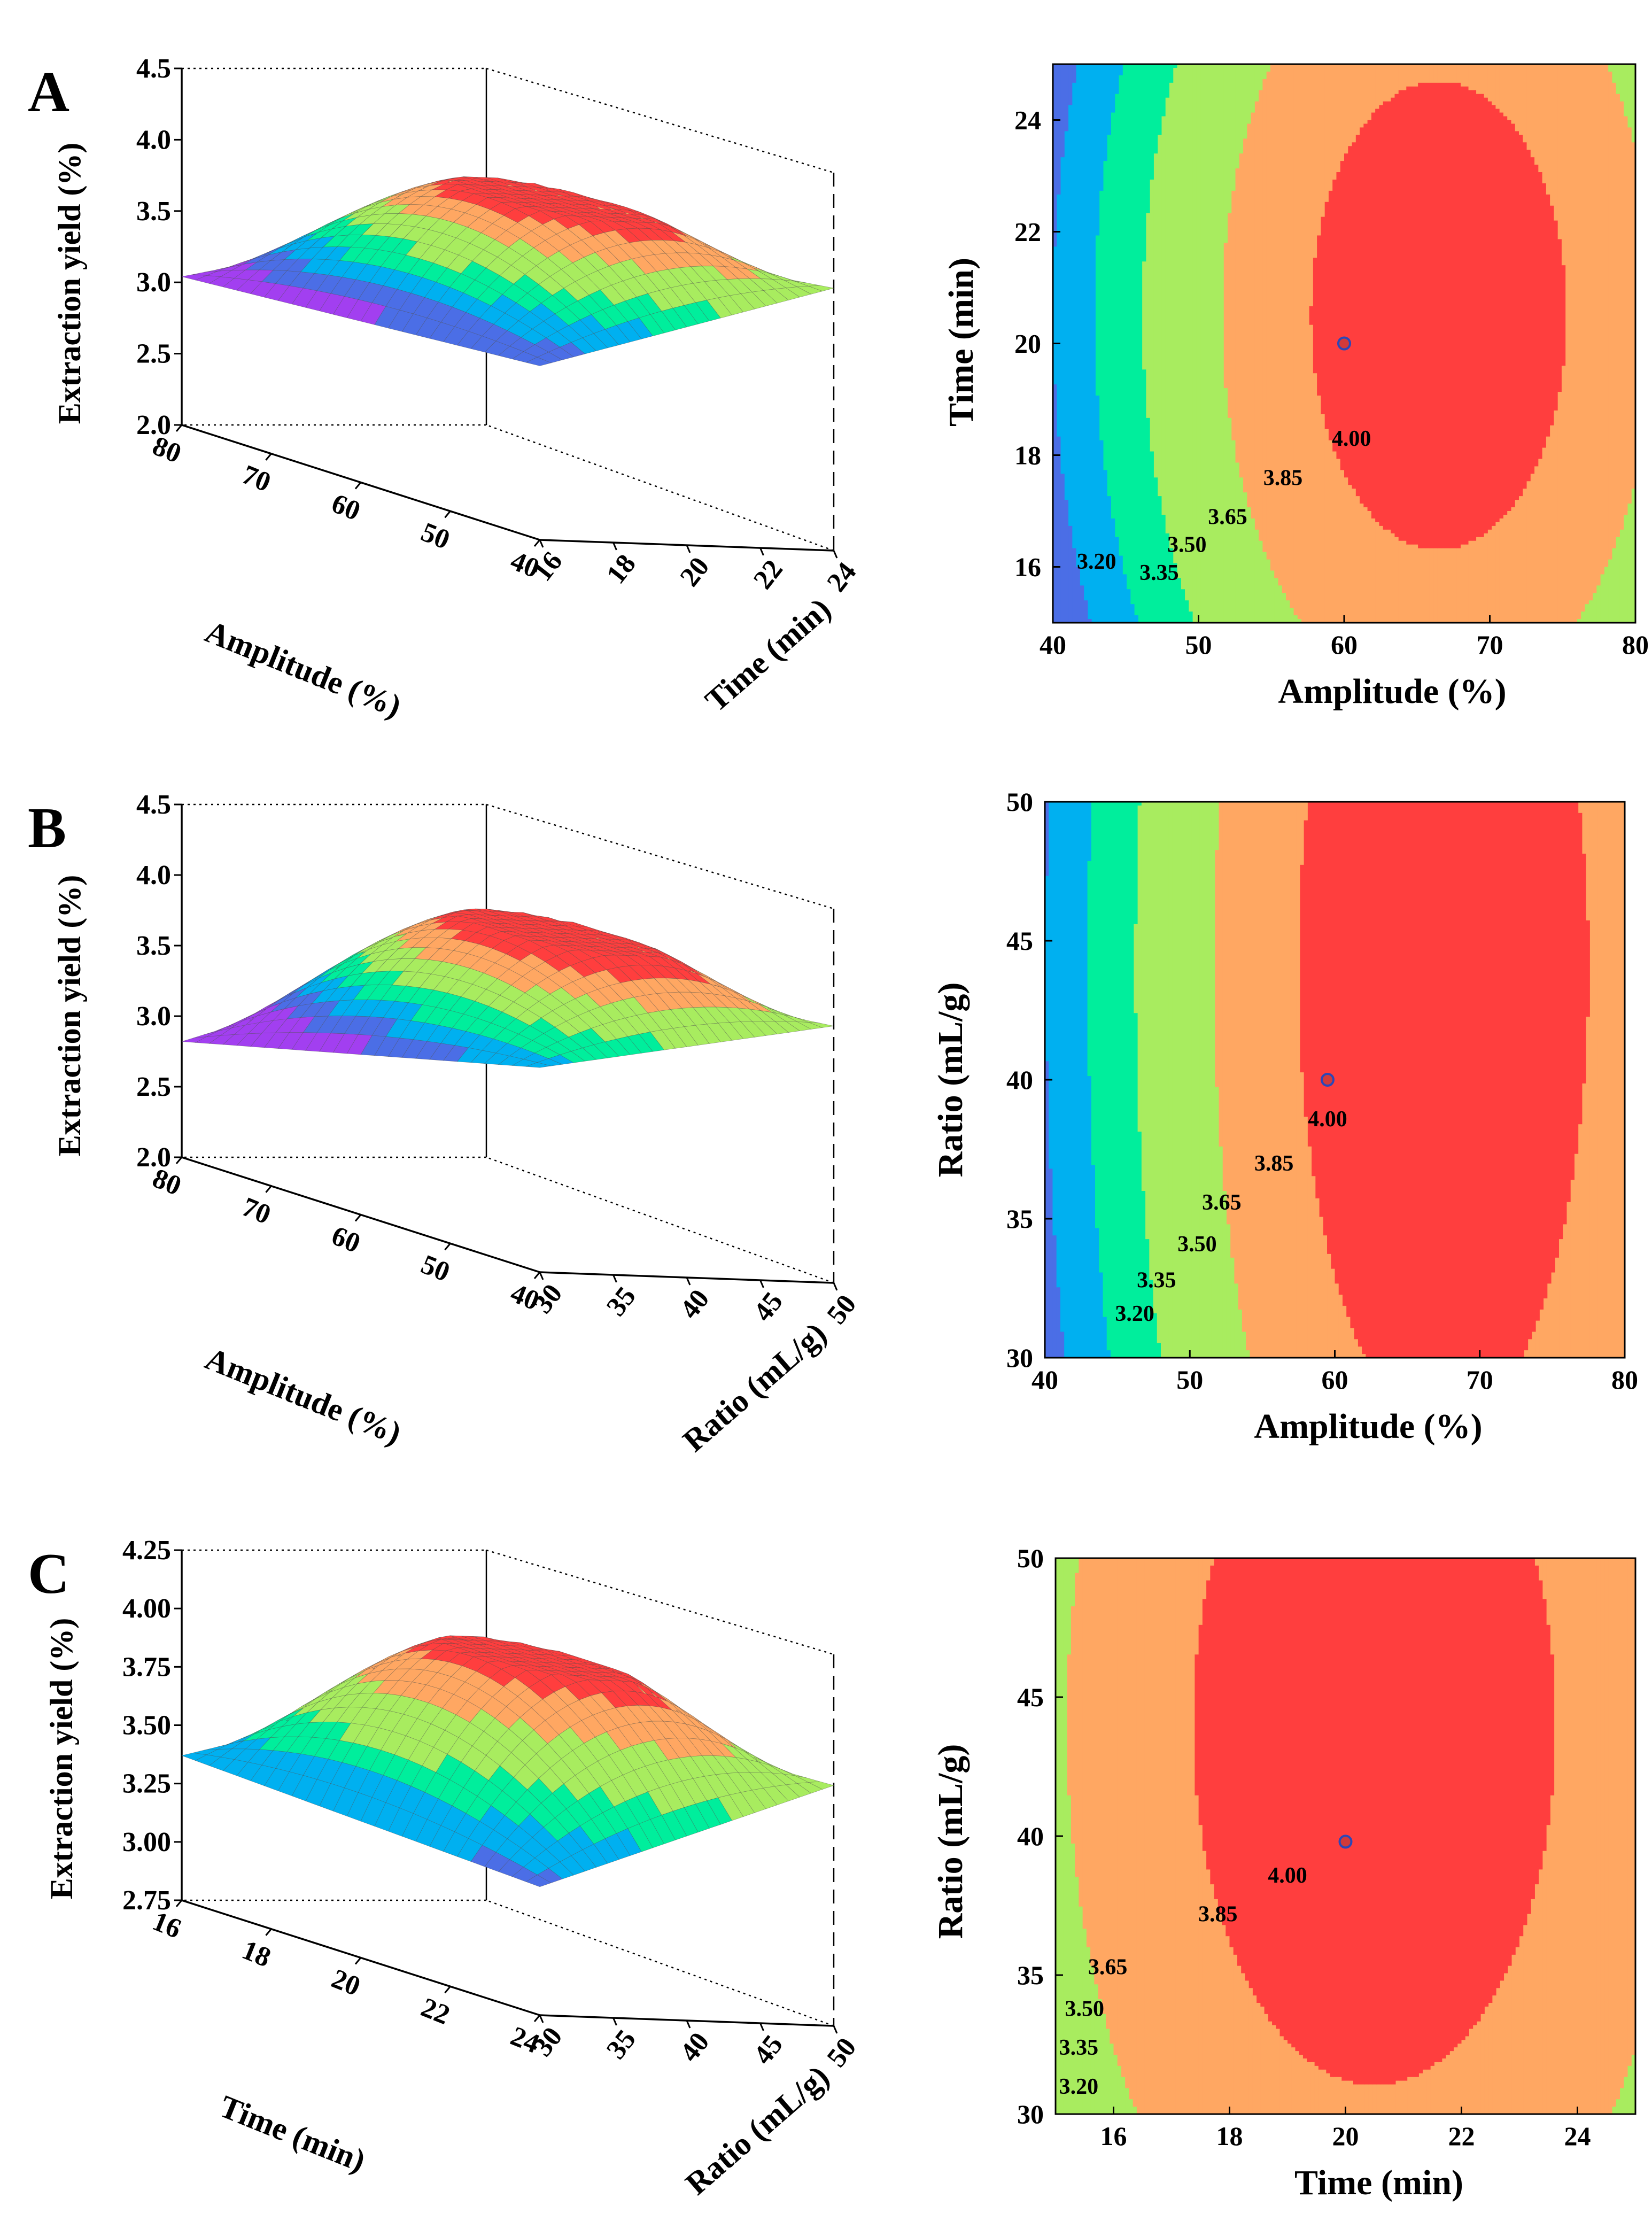 The image size is (1652, 2229). I want to click on x-tick-mark, so click(179, 428).